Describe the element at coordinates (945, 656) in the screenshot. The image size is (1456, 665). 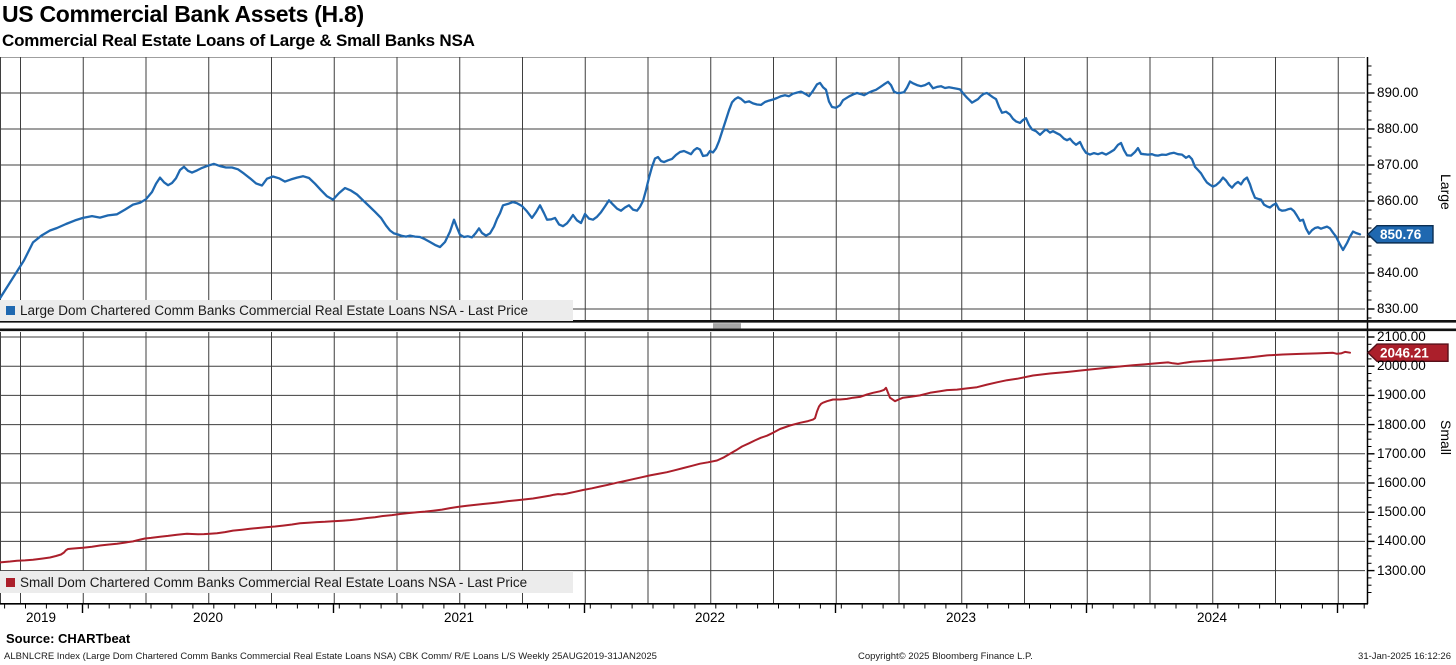
I see `footer-copyright: Copyright© 2025 Bloomberg Finance L.P.` at that location.